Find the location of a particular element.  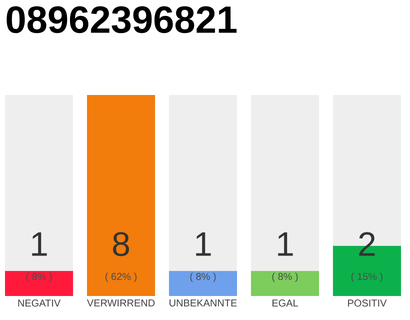

annotation: ( 15% ) is located at coordinates (366, 277).